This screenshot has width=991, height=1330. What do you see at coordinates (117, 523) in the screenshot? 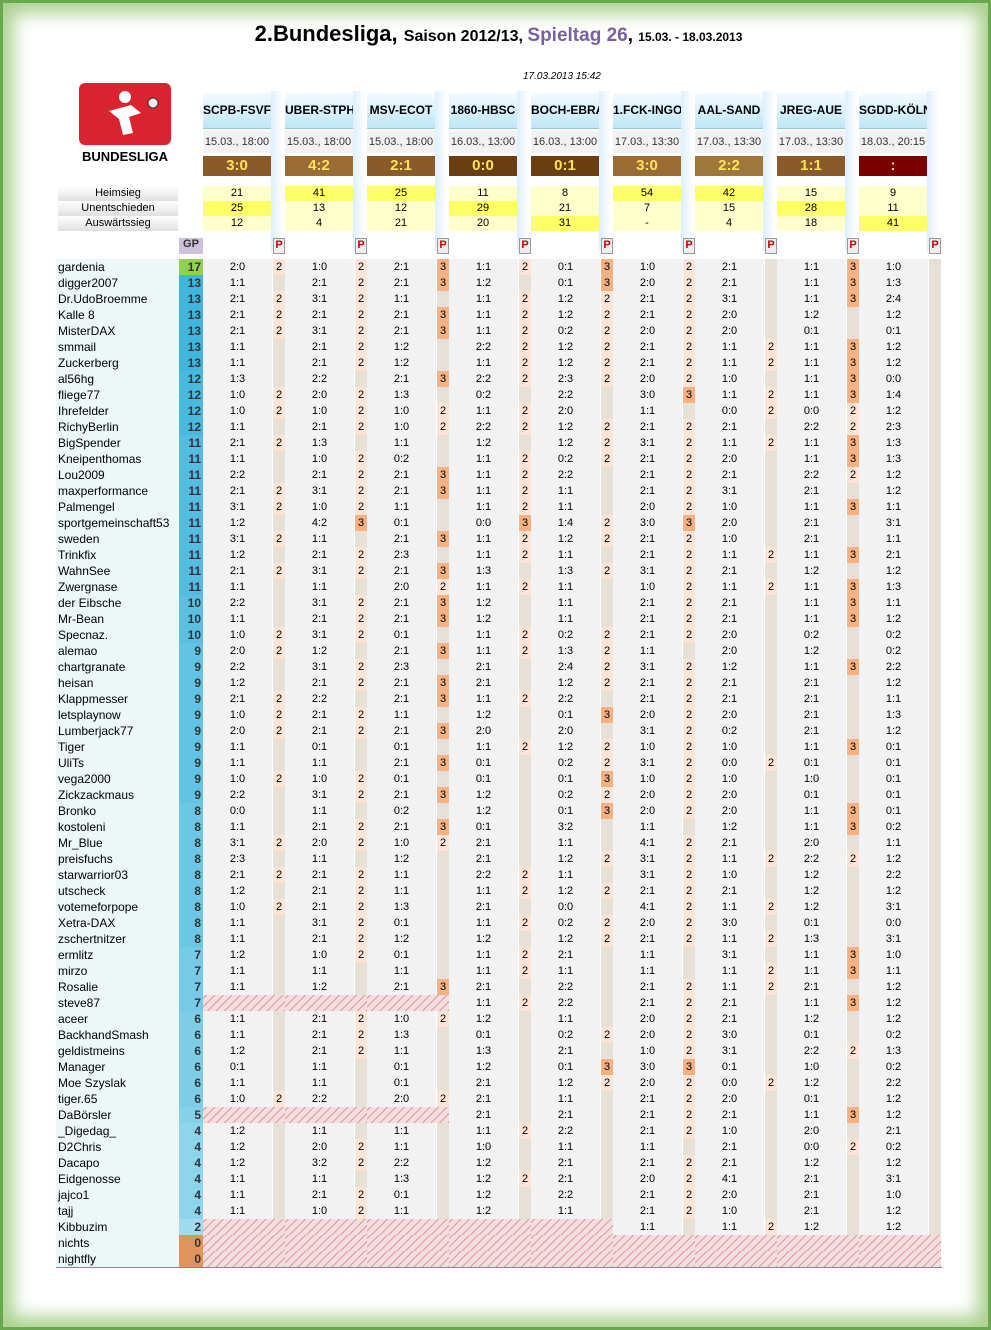
I see `player-name: sportgemeinschaft53` at bounding box center [117, 523].